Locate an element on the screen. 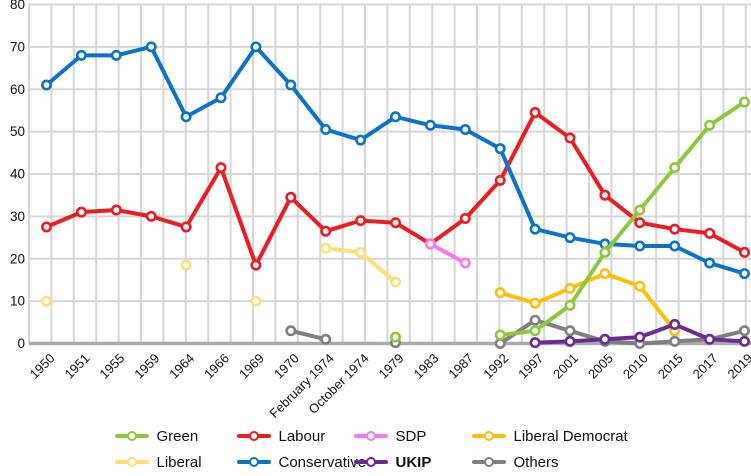  legend-row: Green Labour SDP Liberal Democrat is located at coordinates (375, 436).